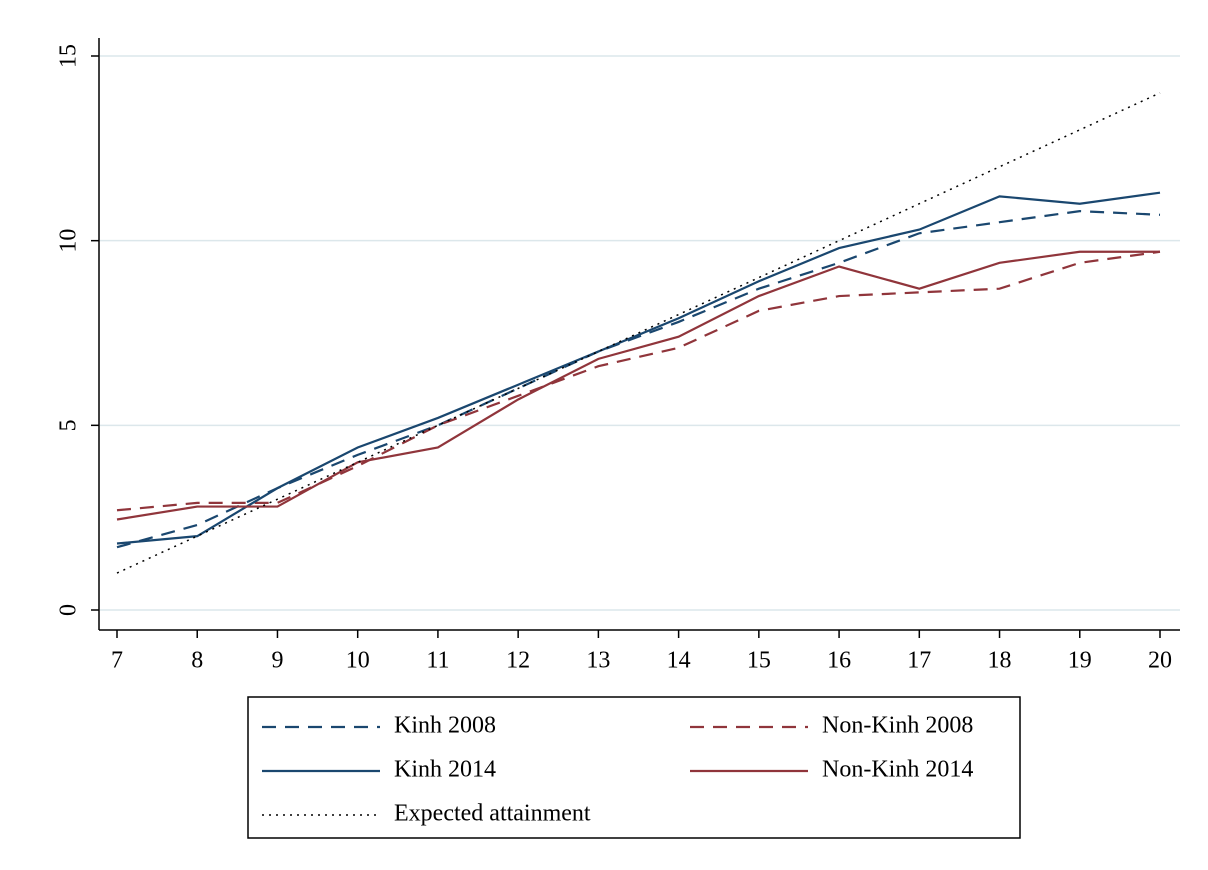  Describe the element at coordinates (277, 661) in the screenshot. I see `x-tick-label: 9` at that location.